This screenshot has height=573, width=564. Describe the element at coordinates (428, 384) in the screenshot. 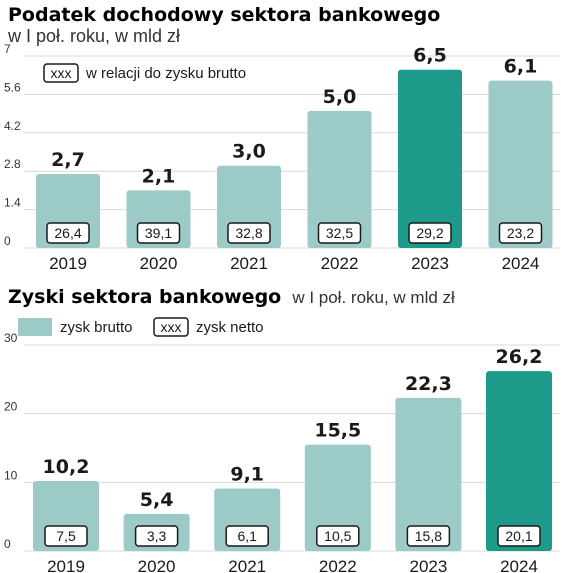

I see `chart2-bar-value-label: 22,3` at that location.